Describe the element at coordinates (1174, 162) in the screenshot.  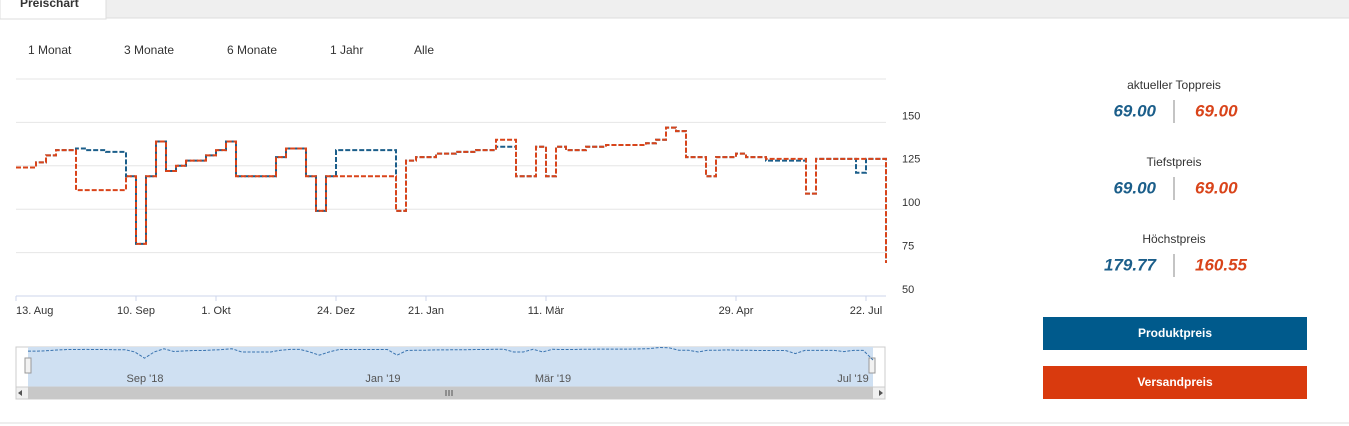
I see `stat-label: Tiefstpreis` at that location.